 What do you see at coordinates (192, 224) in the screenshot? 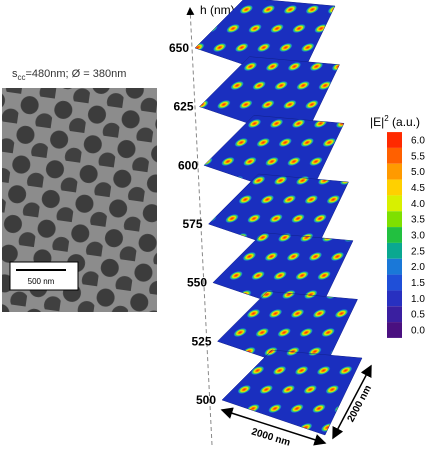
I see `height-tick-label: 575` at bounding box center [192, 224].